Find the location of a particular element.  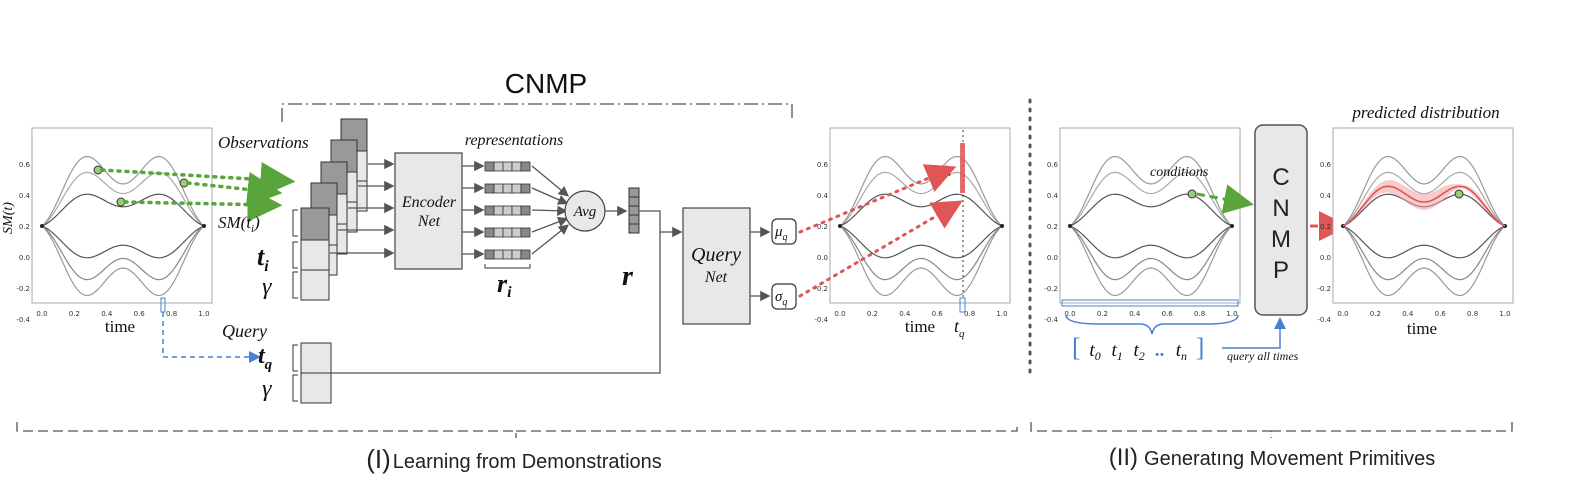

y-tick-label: -0.2 is located at coordinates (23, 289).